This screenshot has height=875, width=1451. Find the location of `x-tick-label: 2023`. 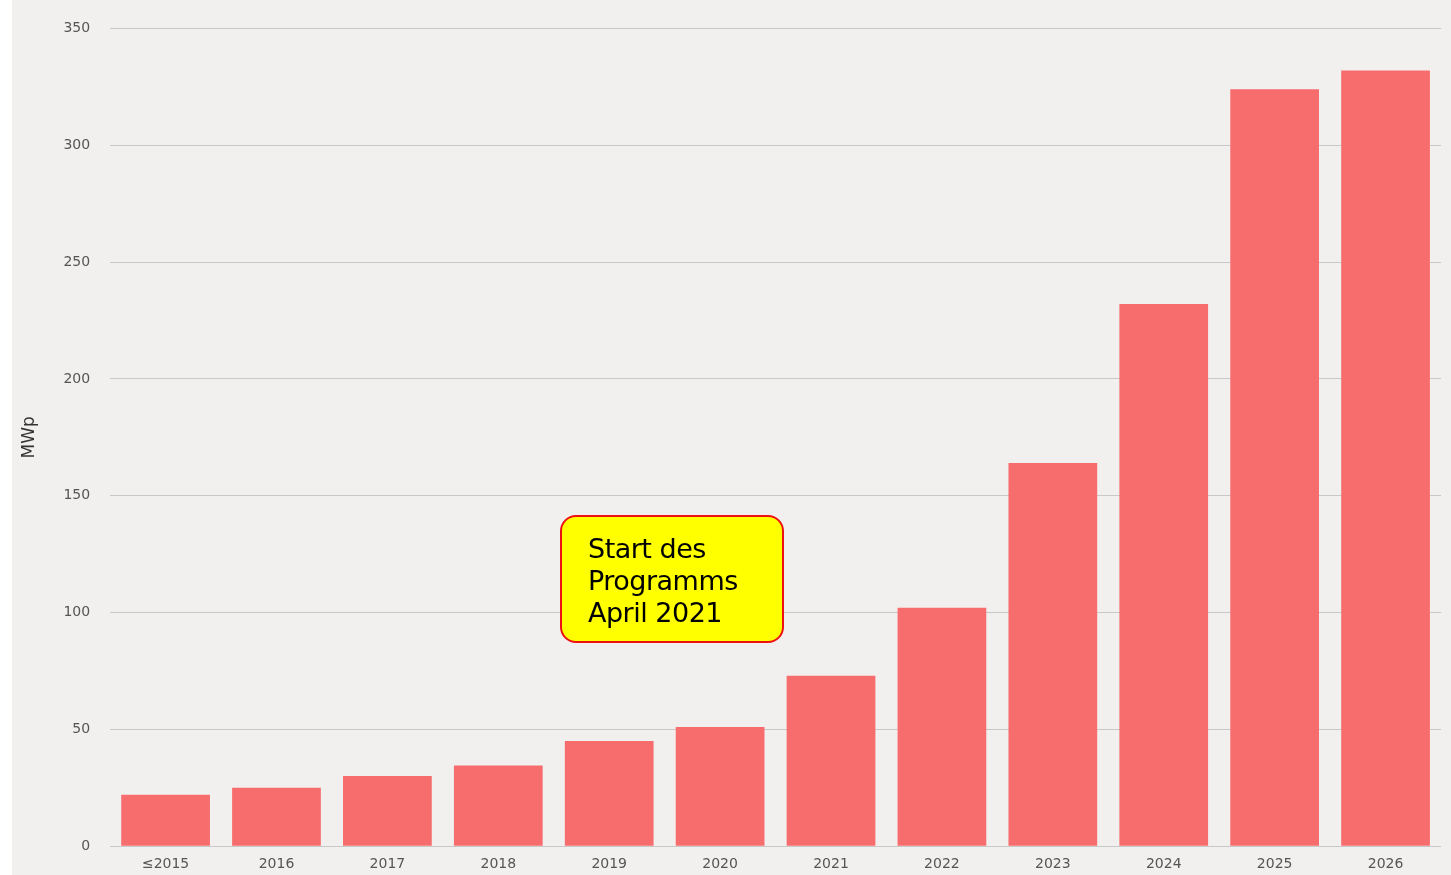

x-tick-label: 2023 is located at coordinates (1053, 863).